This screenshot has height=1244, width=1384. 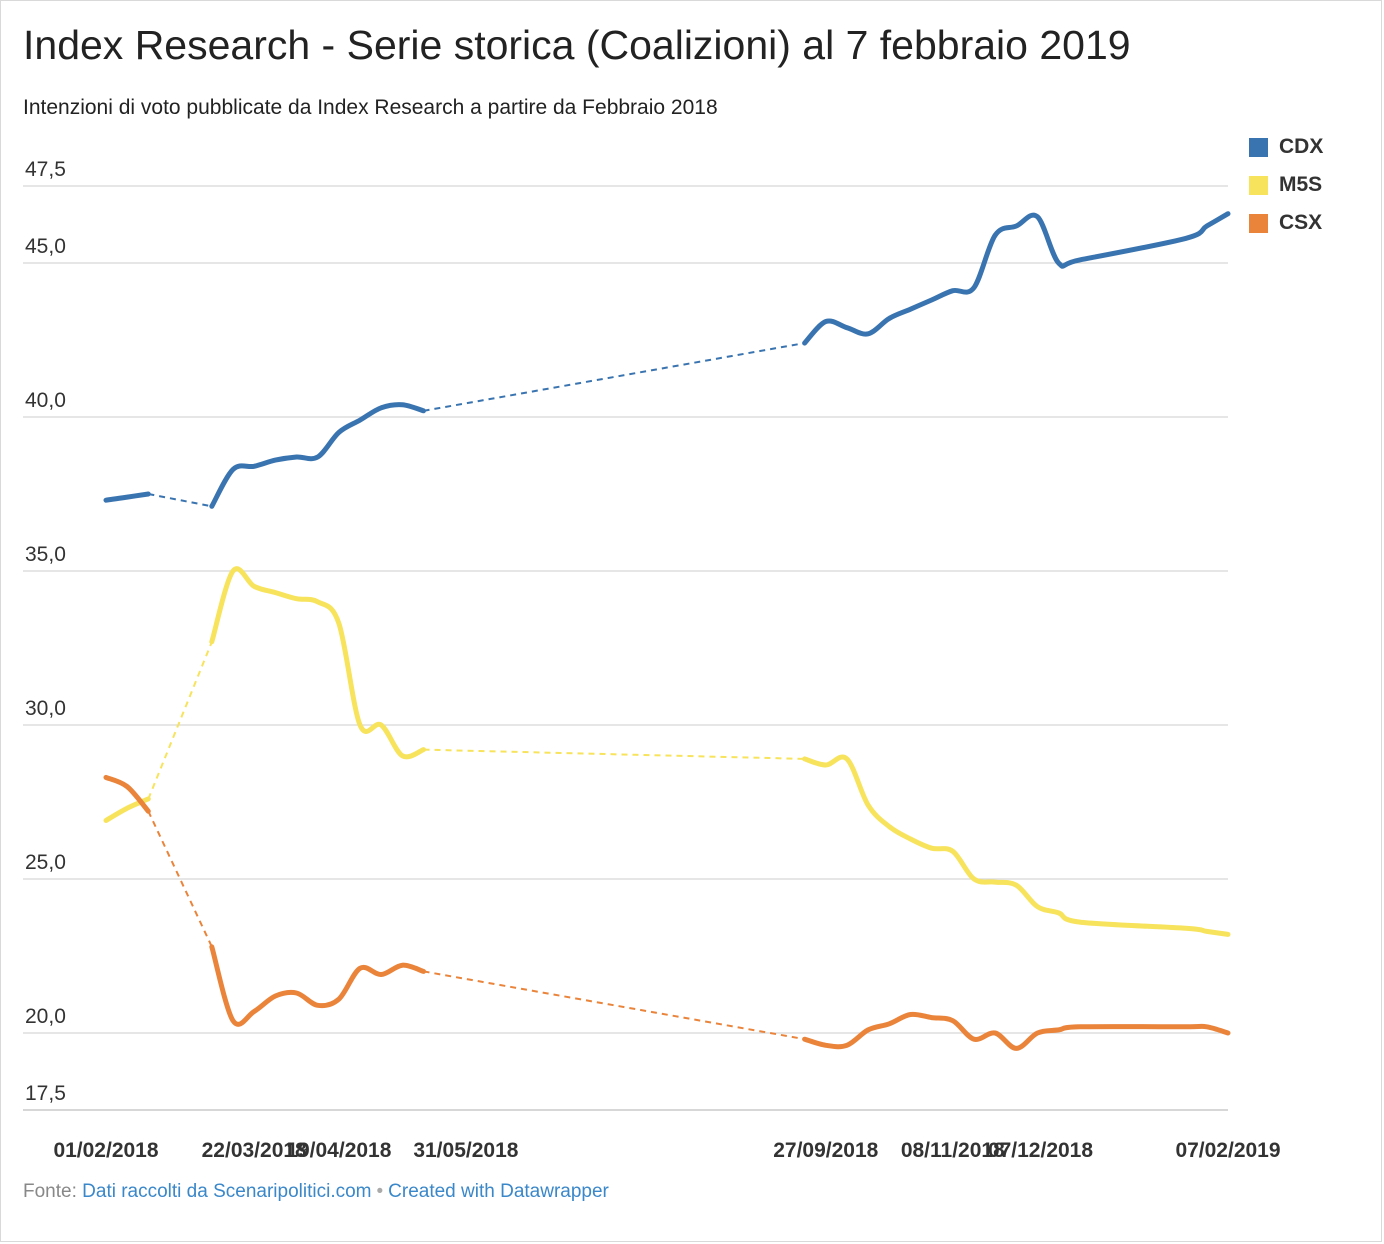 I want to click on x-tick-label: 31/05/2018, so click(x=465, y=1150).